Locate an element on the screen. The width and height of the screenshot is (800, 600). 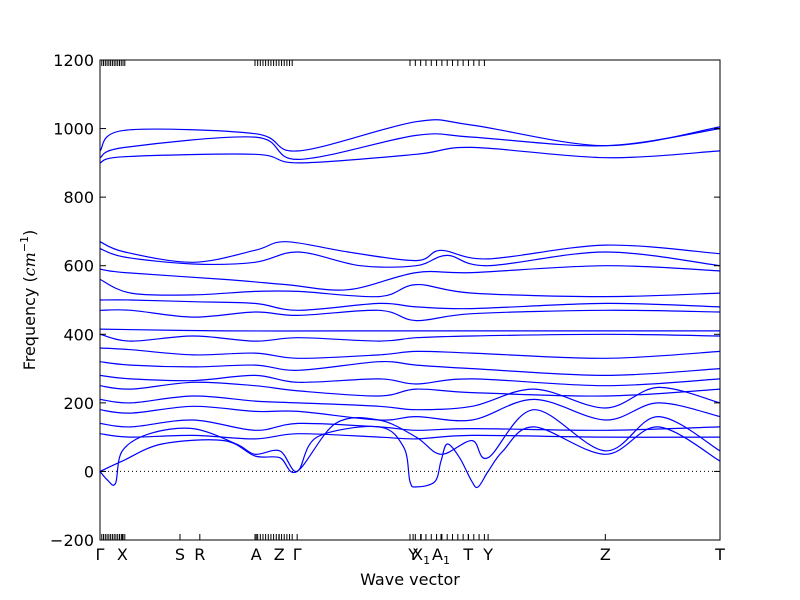
y-tick-label: 800 is located at coordinates (78, 197).